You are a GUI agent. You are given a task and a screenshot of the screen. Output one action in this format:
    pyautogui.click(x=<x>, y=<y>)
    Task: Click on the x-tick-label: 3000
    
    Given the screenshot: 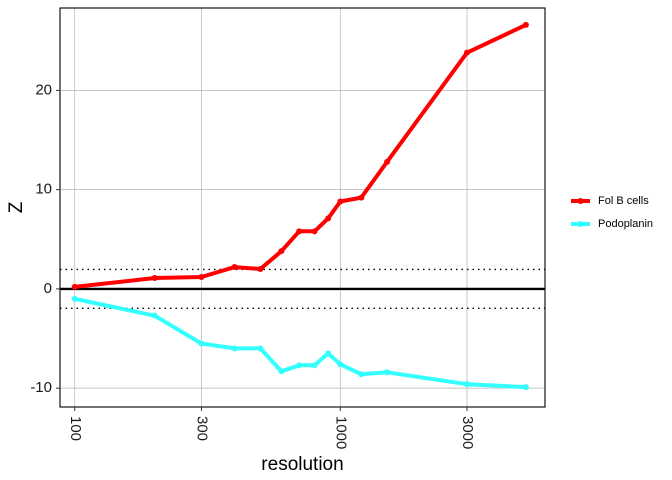 What is the action you would take?
    pyautogui.click(x=467, y=432)
    